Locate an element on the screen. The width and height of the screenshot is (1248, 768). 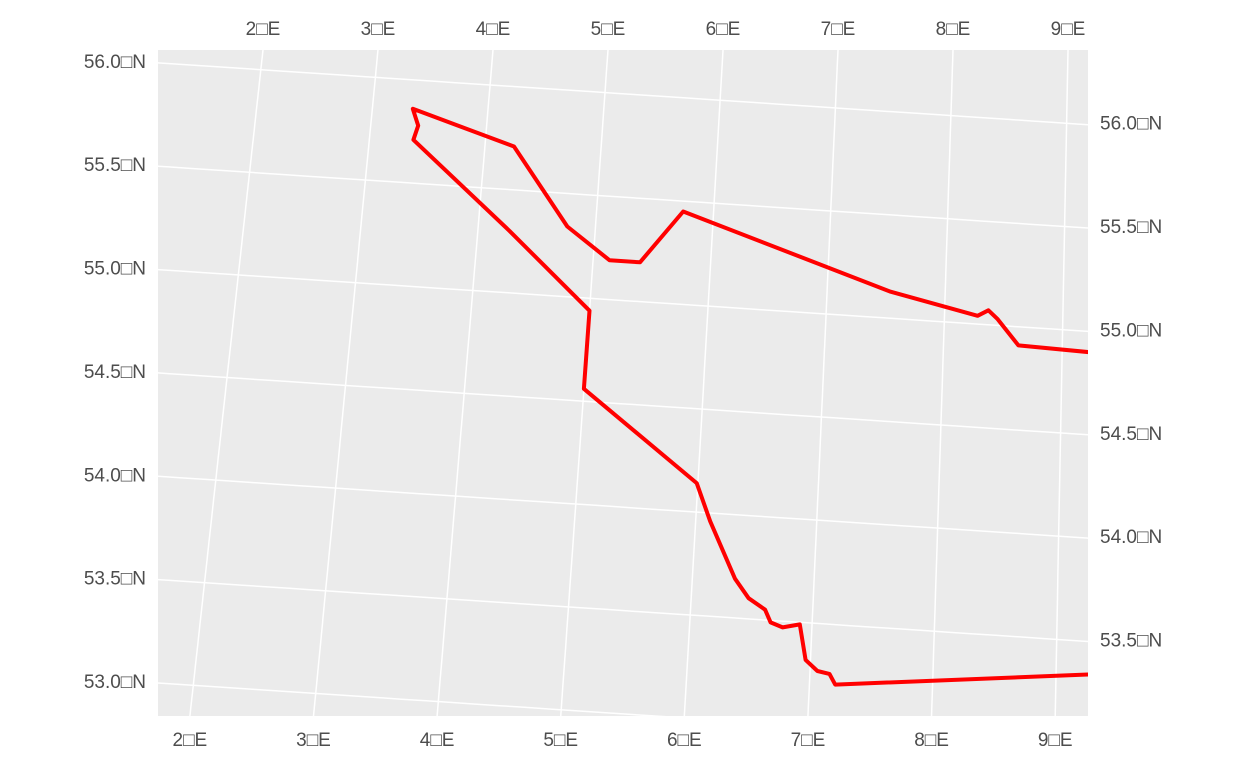
x-tick-label: 2□E is located at coordinates (190, 740).